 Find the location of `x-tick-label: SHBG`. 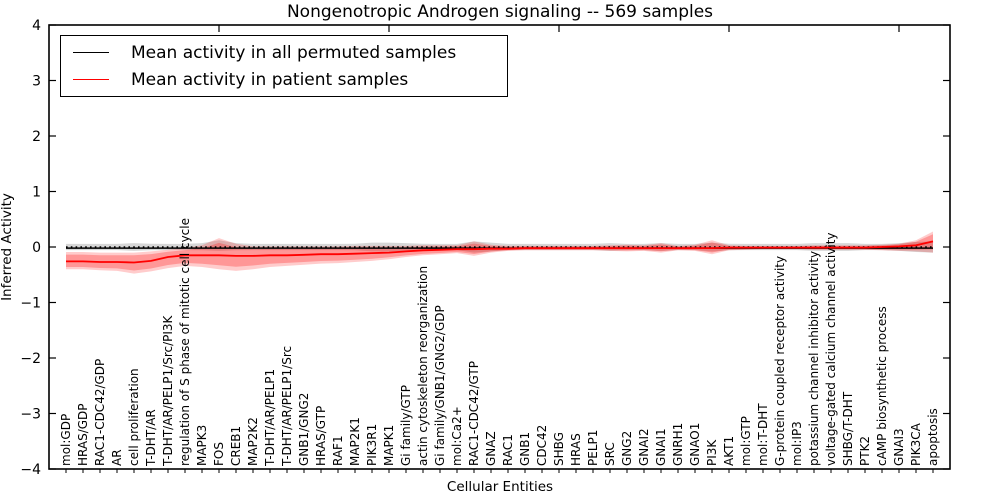

x-tick-label: SHBG is located at coordinates (559, 449).